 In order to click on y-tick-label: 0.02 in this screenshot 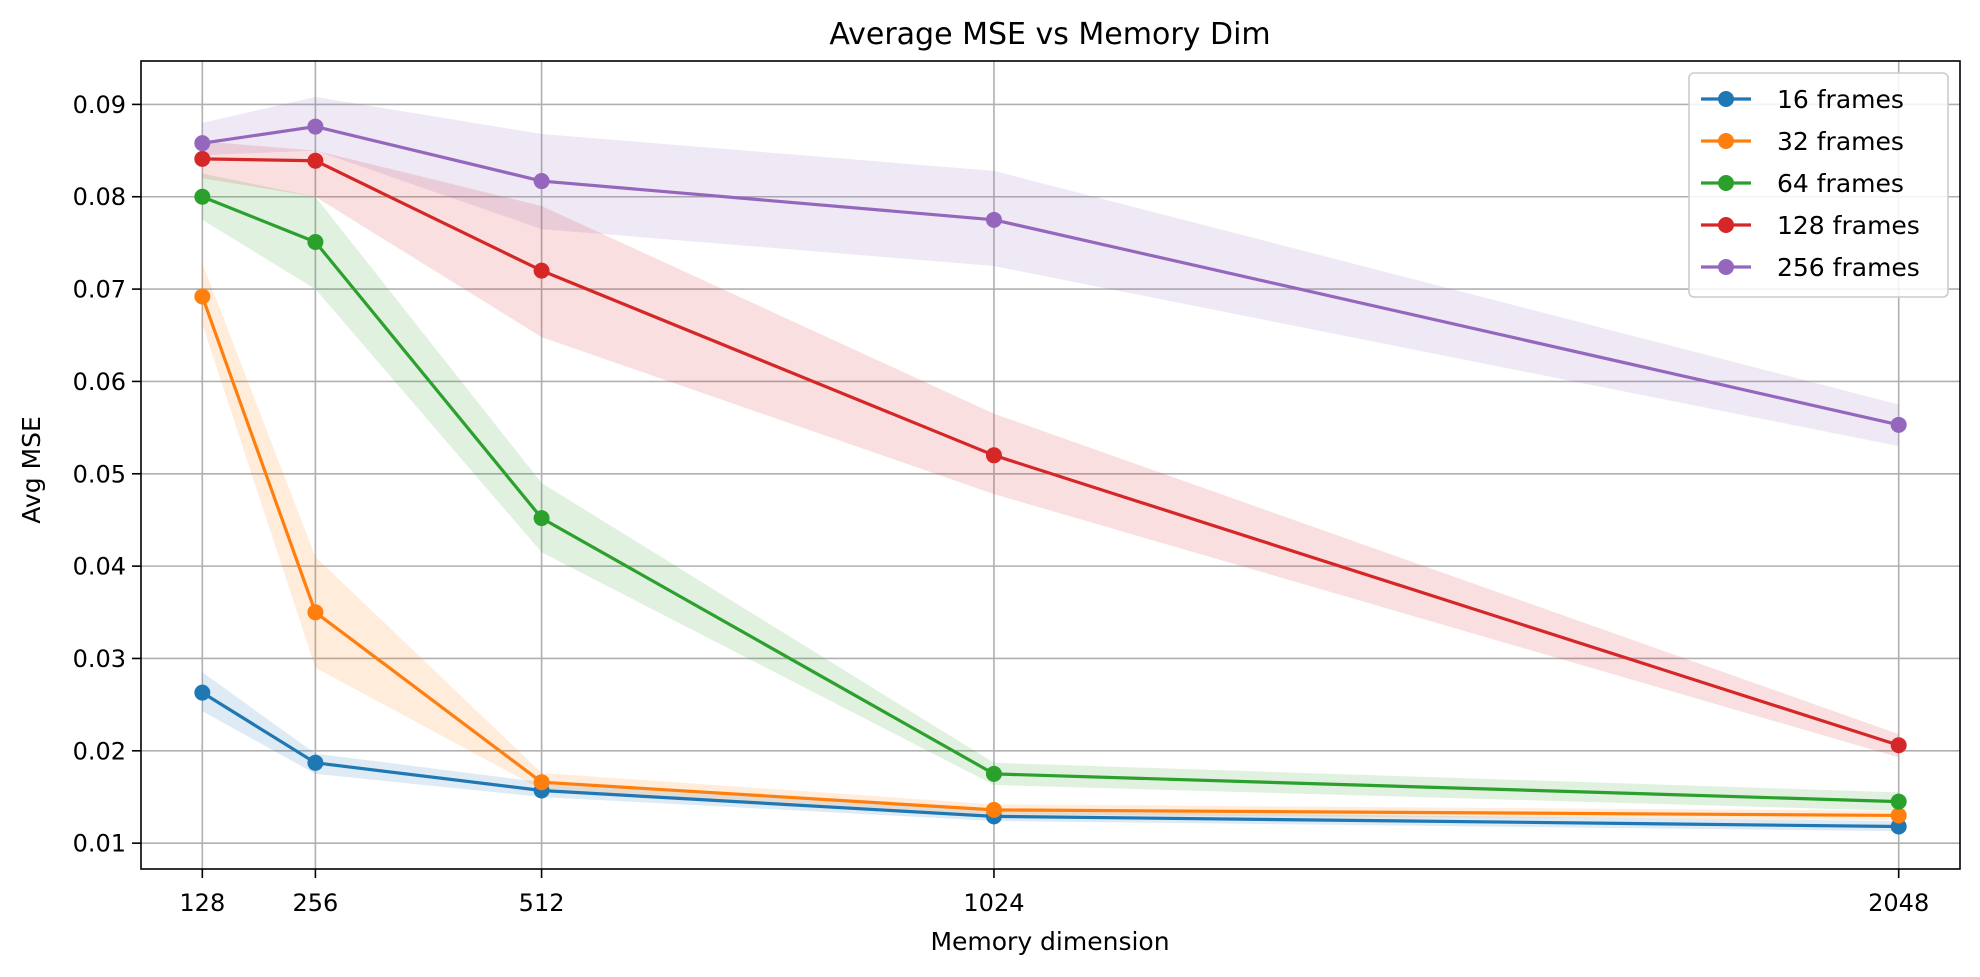, I will do `click(99, 751)`.